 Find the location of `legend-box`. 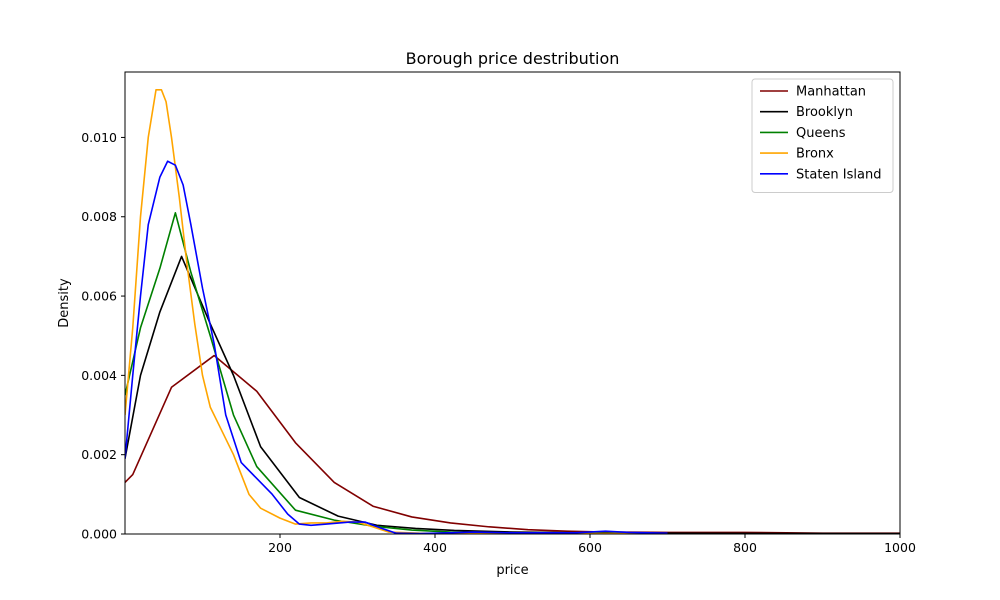

legend-box is located at coordinates (822, 135).